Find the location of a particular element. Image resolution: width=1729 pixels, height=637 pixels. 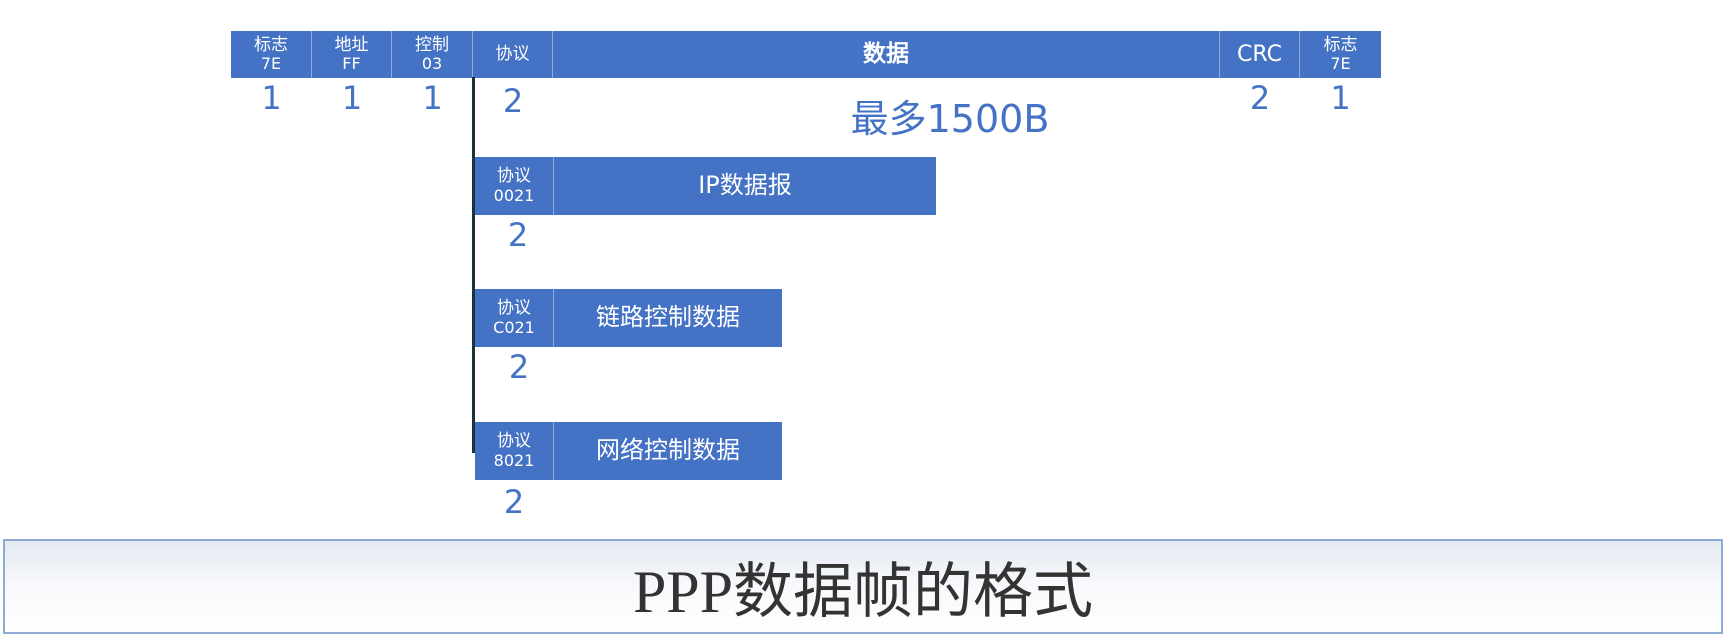

field-address-name: 地址 is located at coordinates (351, 44).